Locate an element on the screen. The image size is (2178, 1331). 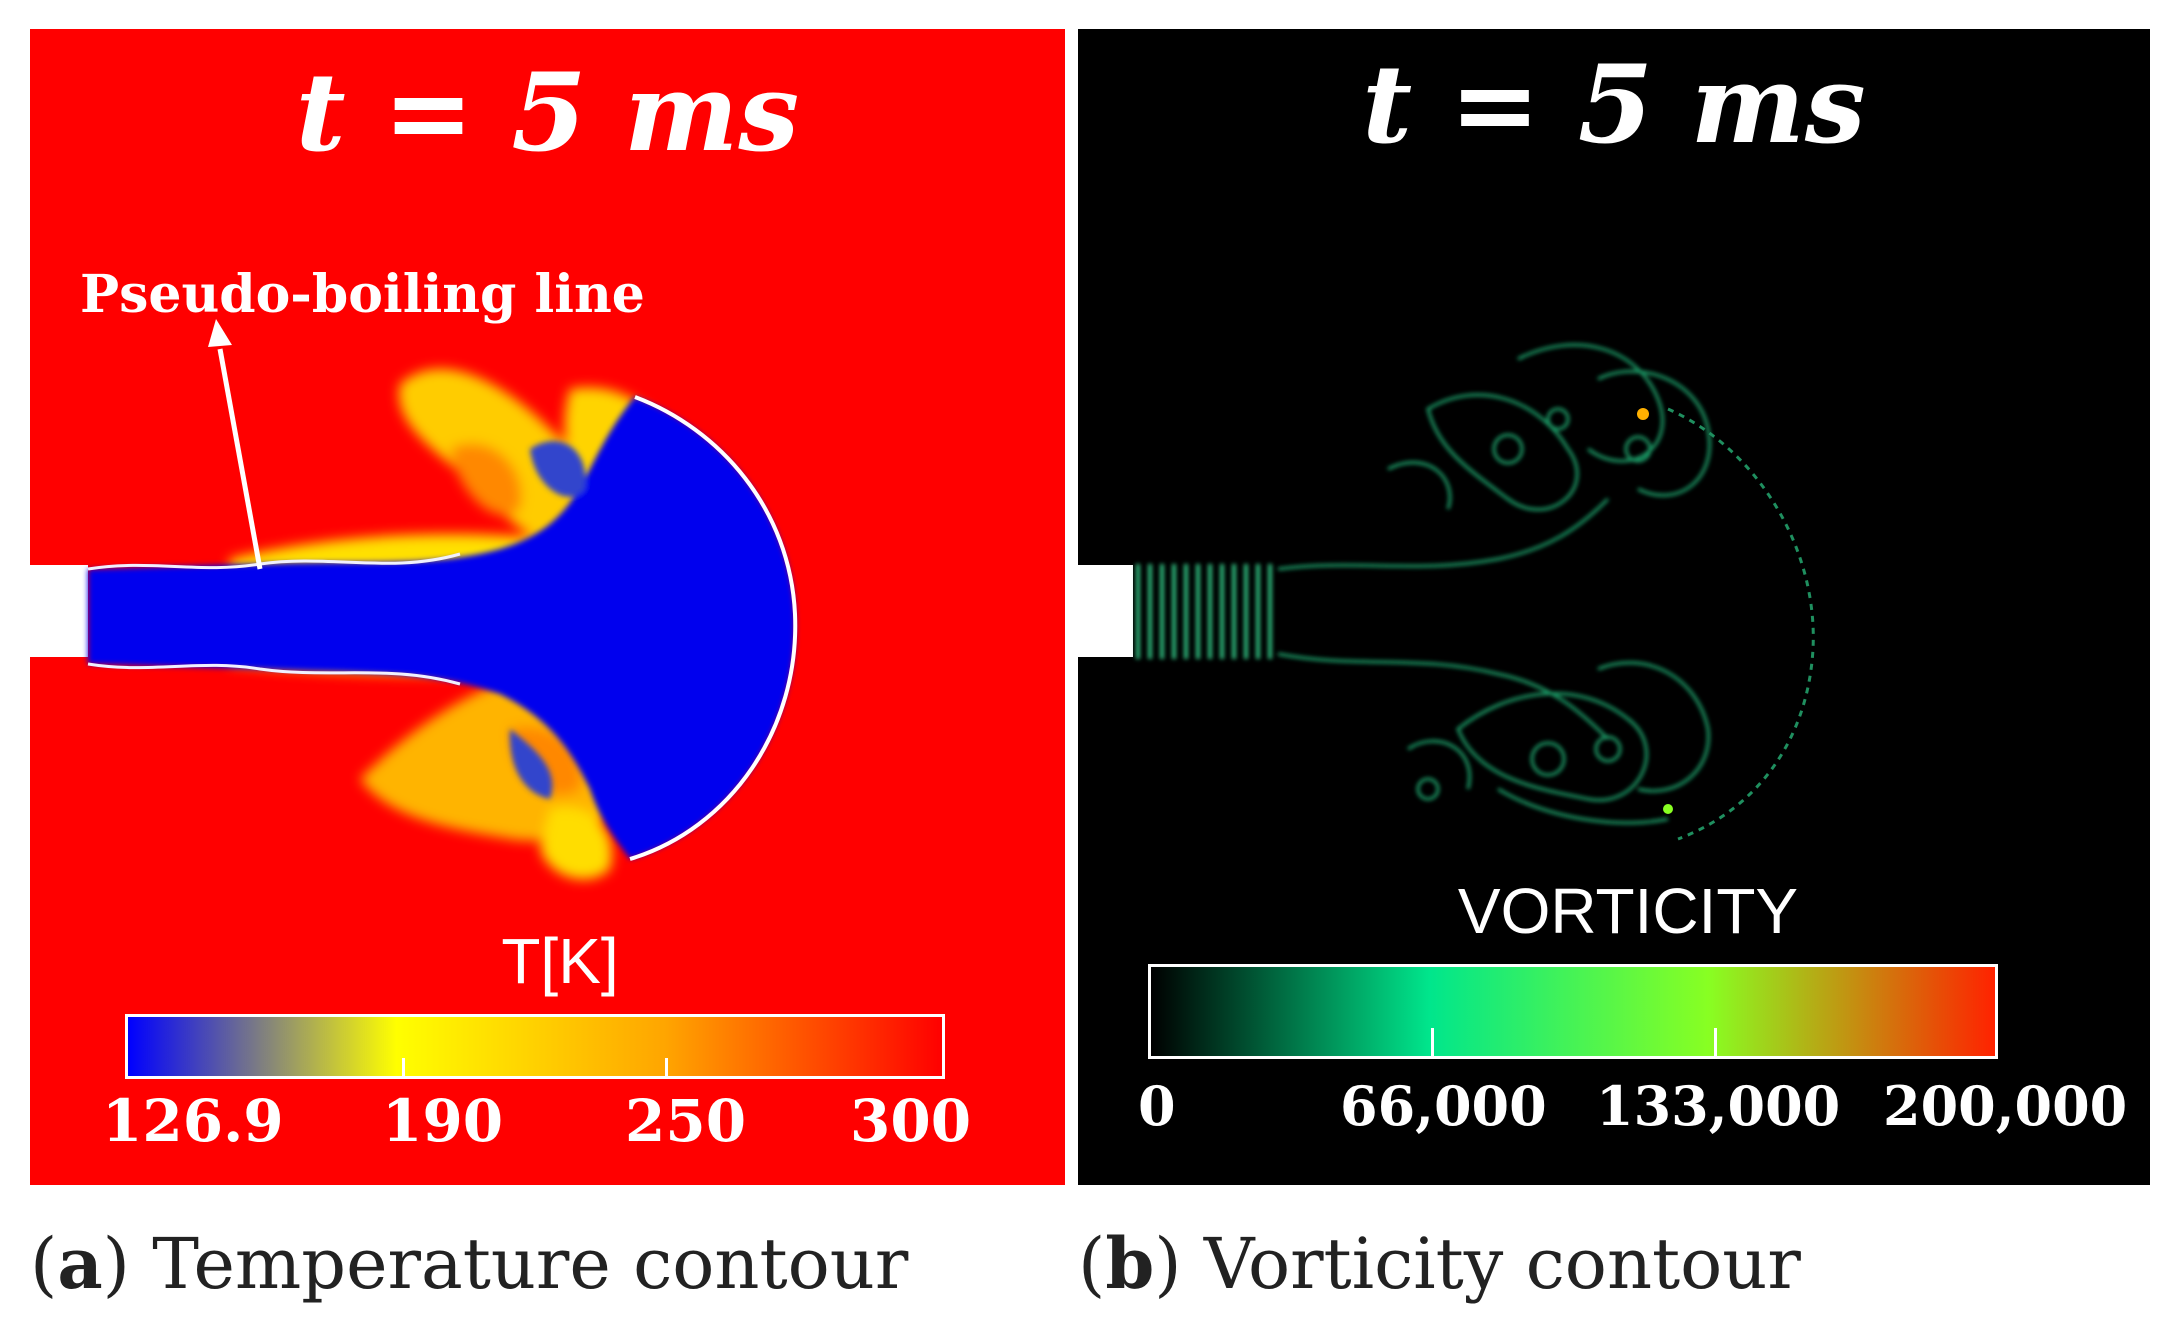
caption-b: (b) Vorticity contour is located at coordinates (1439, 1263).